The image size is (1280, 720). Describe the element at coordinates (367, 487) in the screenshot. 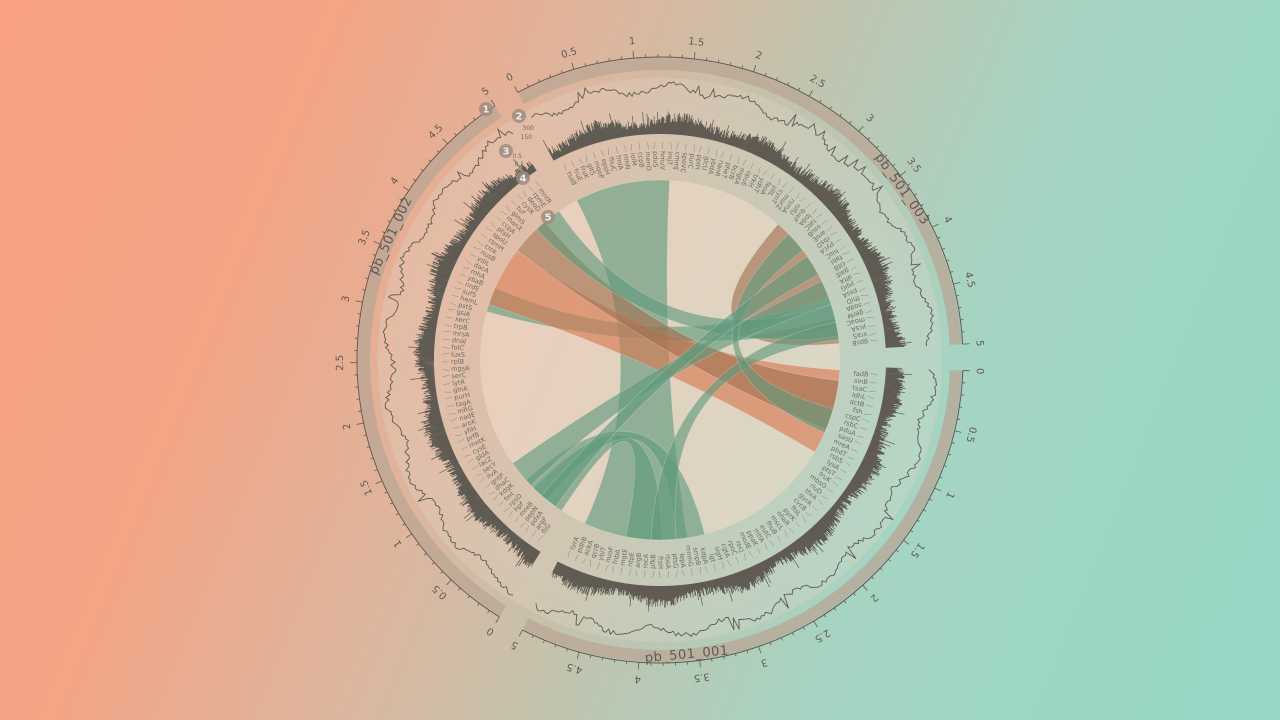

I see `tick-label: 1.5` at that location.